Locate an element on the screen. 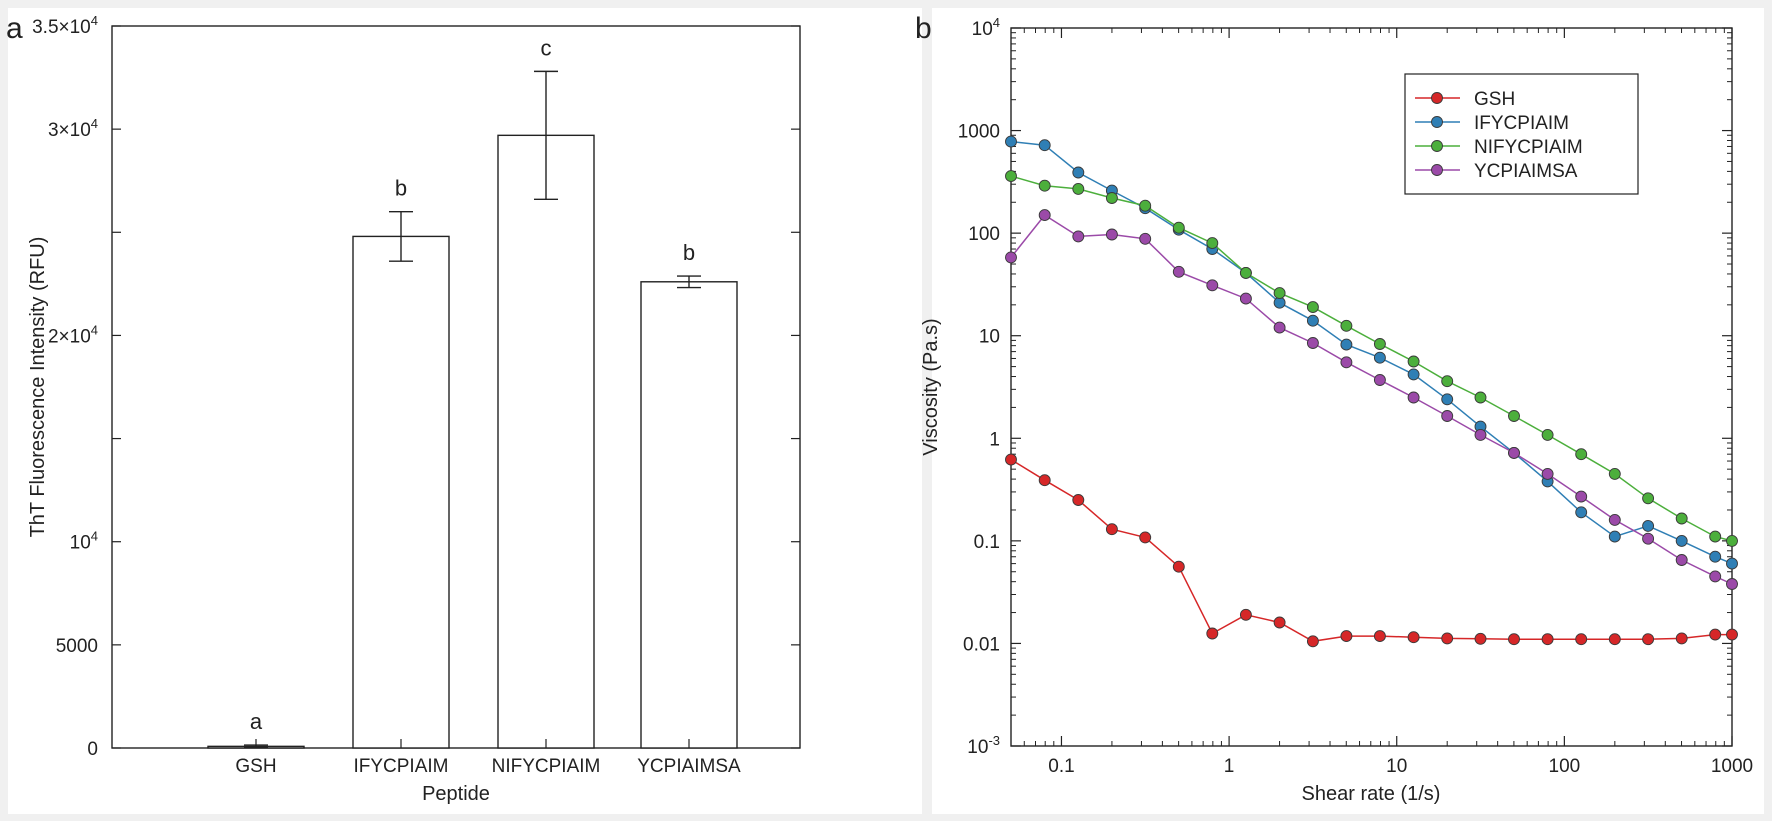  y-tick-label: 3×10⁴ is located at coordinates (73, 128).